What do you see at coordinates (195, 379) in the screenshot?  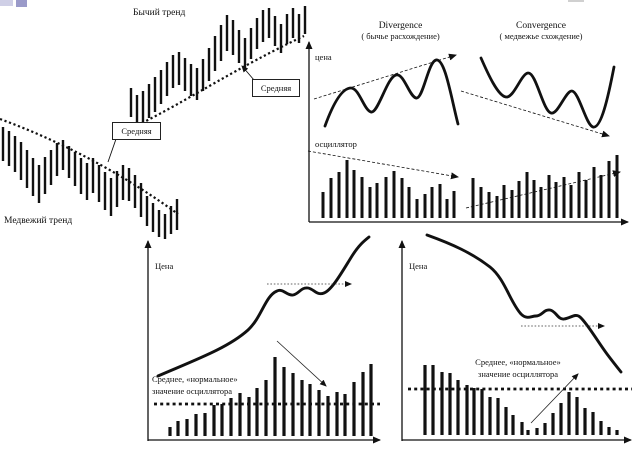 I see `bl-normal-value-line1: Среднее, «нормальное»` at bounding box center [195, 379].